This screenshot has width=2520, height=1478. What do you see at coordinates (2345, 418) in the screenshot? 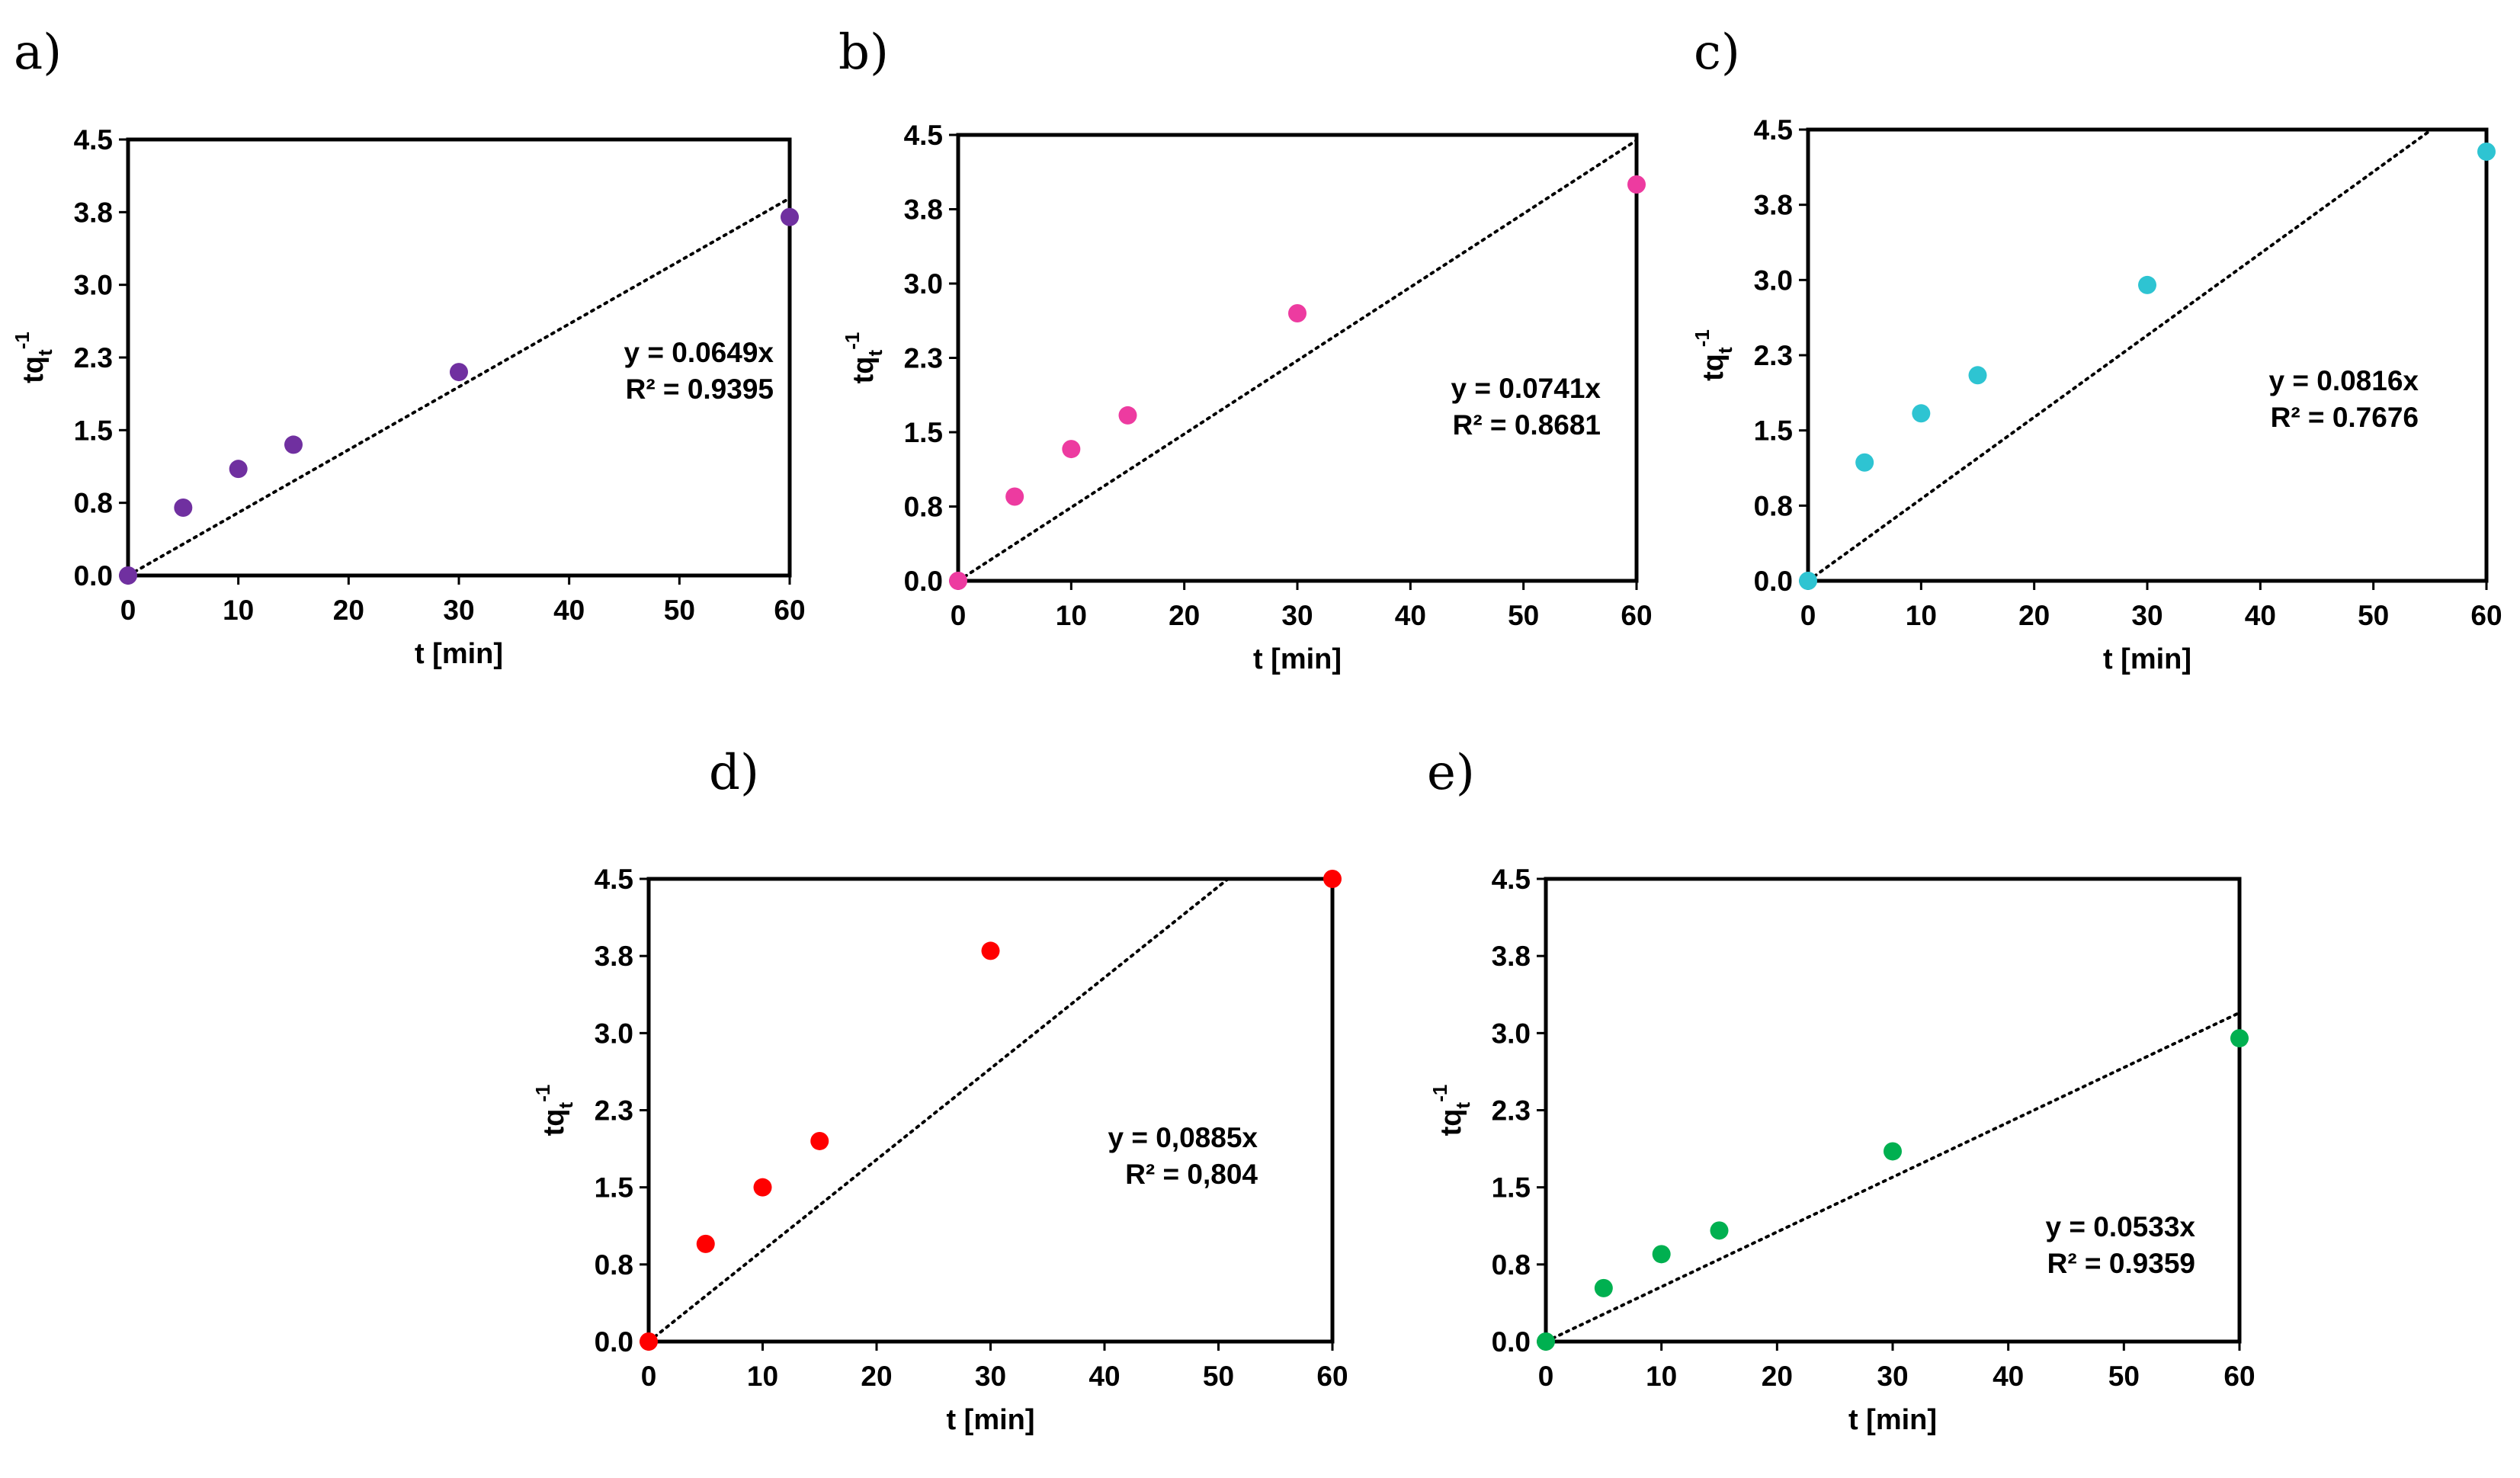
I see `r-squared-label: R² = 0.7676` at bounding box center [2345, 418].